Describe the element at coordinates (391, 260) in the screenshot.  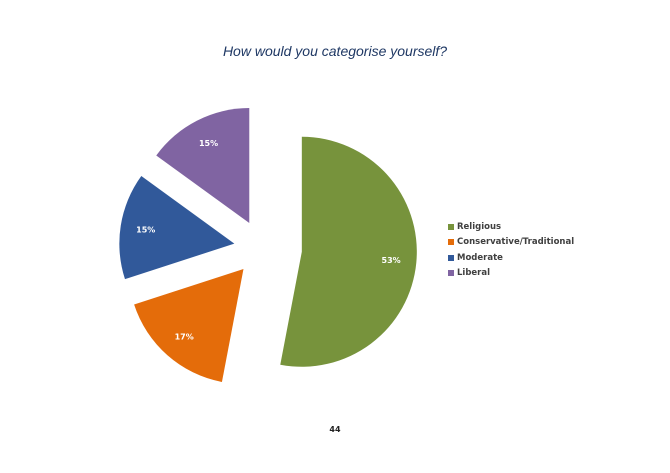
I see `data-label-religious: 53%` at that location.